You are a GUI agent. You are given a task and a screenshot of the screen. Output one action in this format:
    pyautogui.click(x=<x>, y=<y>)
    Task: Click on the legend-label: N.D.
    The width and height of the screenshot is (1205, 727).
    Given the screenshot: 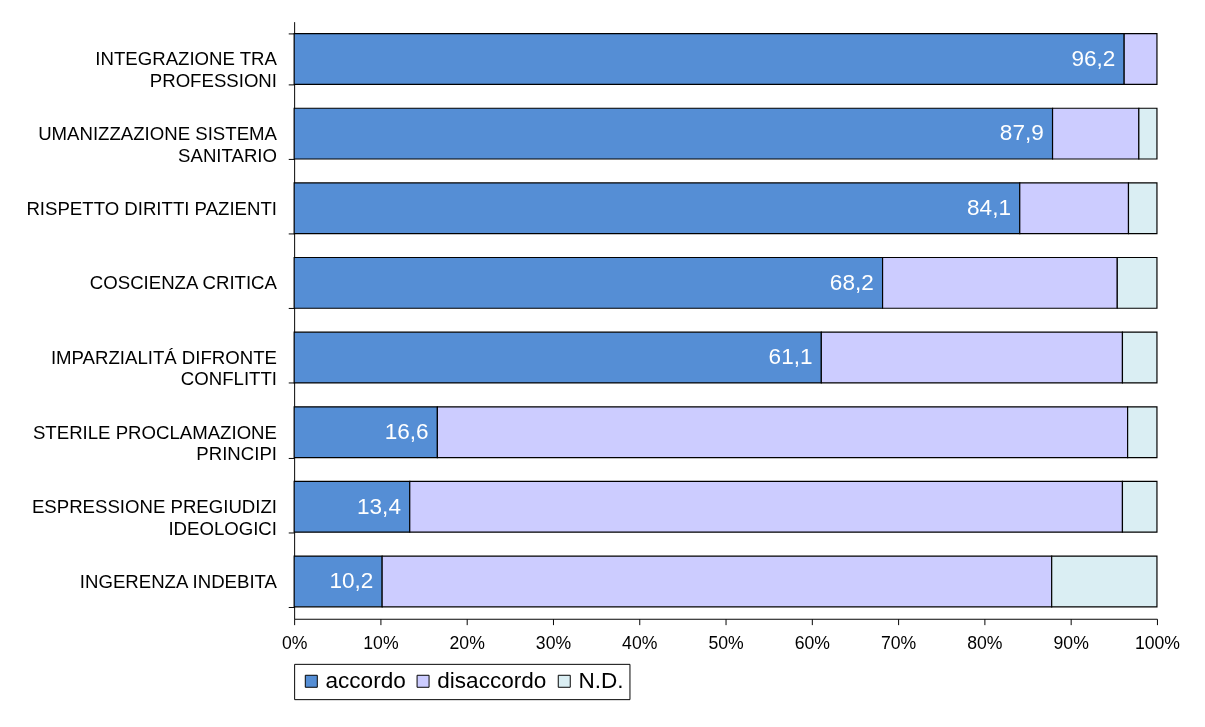 What is the action you would take?
    pyautogui.click(x=601, y=681)
    